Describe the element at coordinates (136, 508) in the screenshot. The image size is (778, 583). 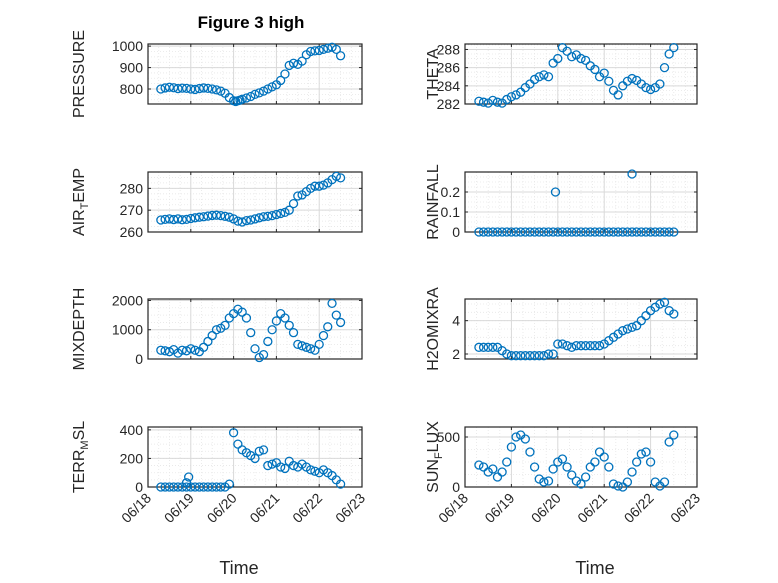
I see `x-tick-label: 06/18` at that location.